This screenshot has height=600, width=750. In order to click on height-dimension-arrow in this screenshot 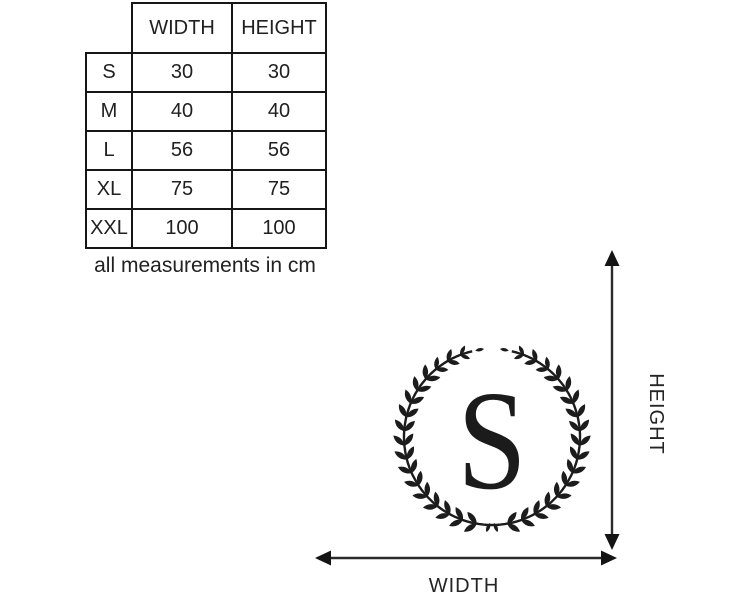, I will do `click(612, 400)`.